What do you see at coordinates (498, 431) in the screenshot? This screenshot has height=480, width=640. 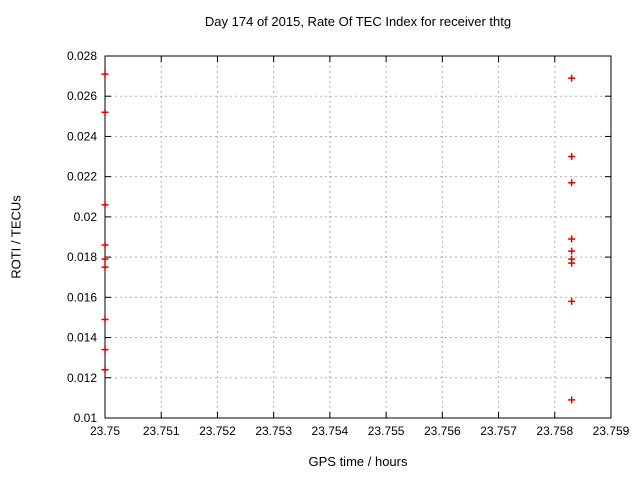 I see `x-tick-label: 23.757` at bounding box center [498, 431].